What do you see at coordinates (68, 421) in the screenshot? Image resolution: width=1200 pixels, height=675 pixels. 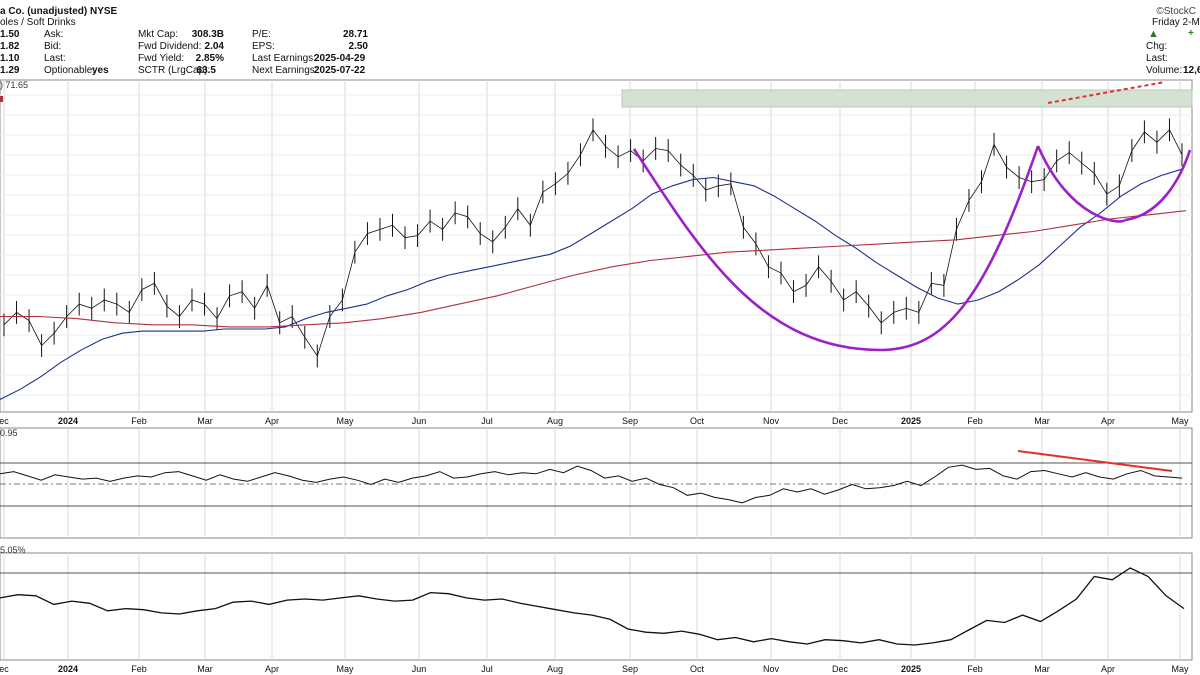 I see `price-x-tick-label: 2024` at bounding box center [68, 421].